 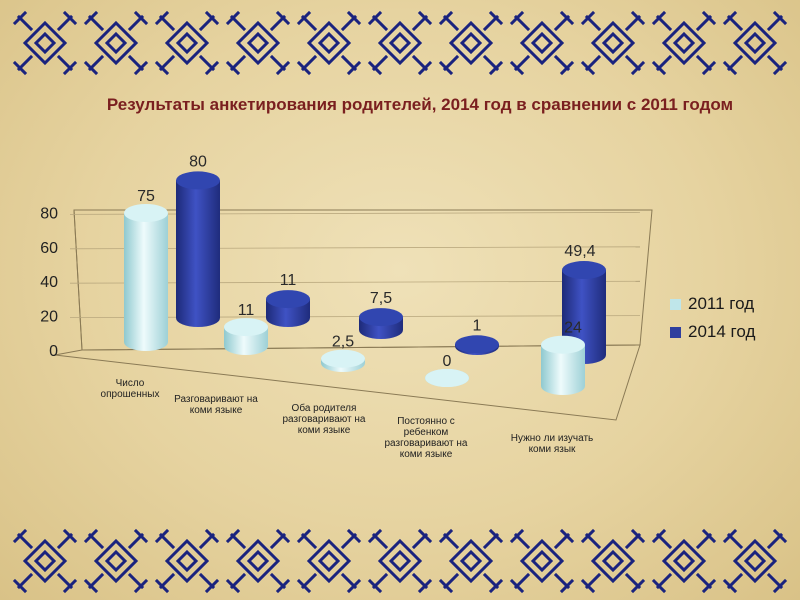 What do you see at coordinates (675, 332) in the screenshot?
I see `legend-swatch-2014` at bounding box center [675, 332].